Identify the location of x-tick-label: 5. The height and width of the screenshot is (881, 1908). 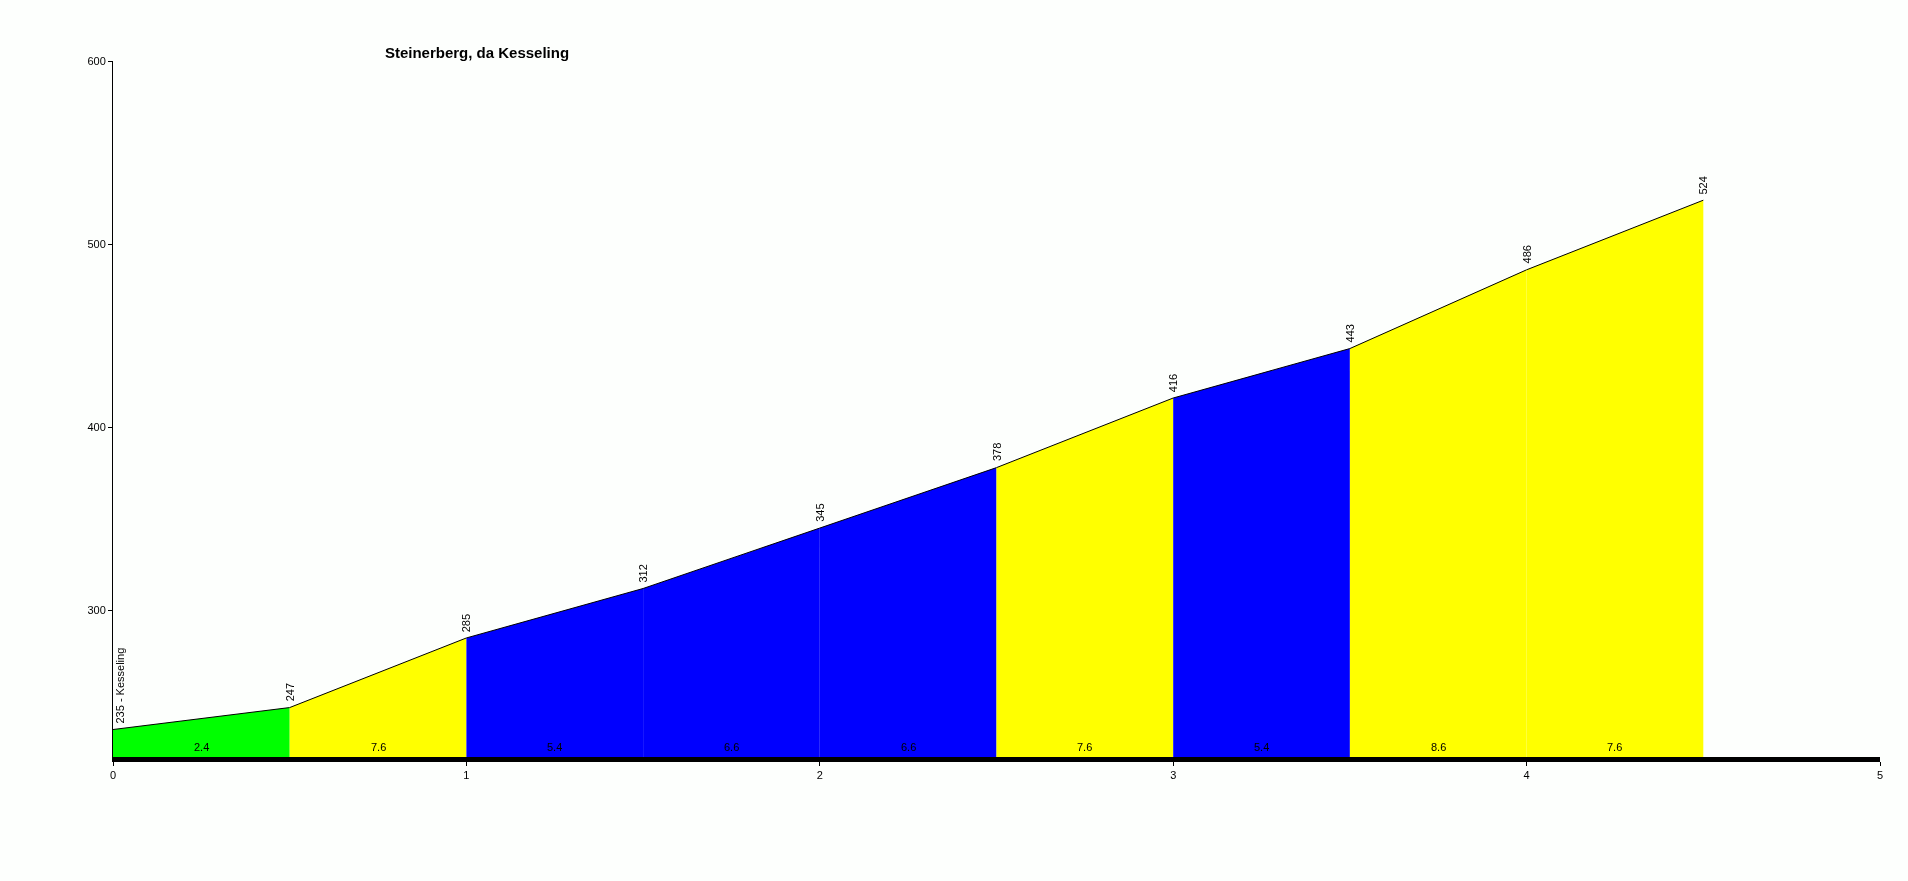
(1880, 775).